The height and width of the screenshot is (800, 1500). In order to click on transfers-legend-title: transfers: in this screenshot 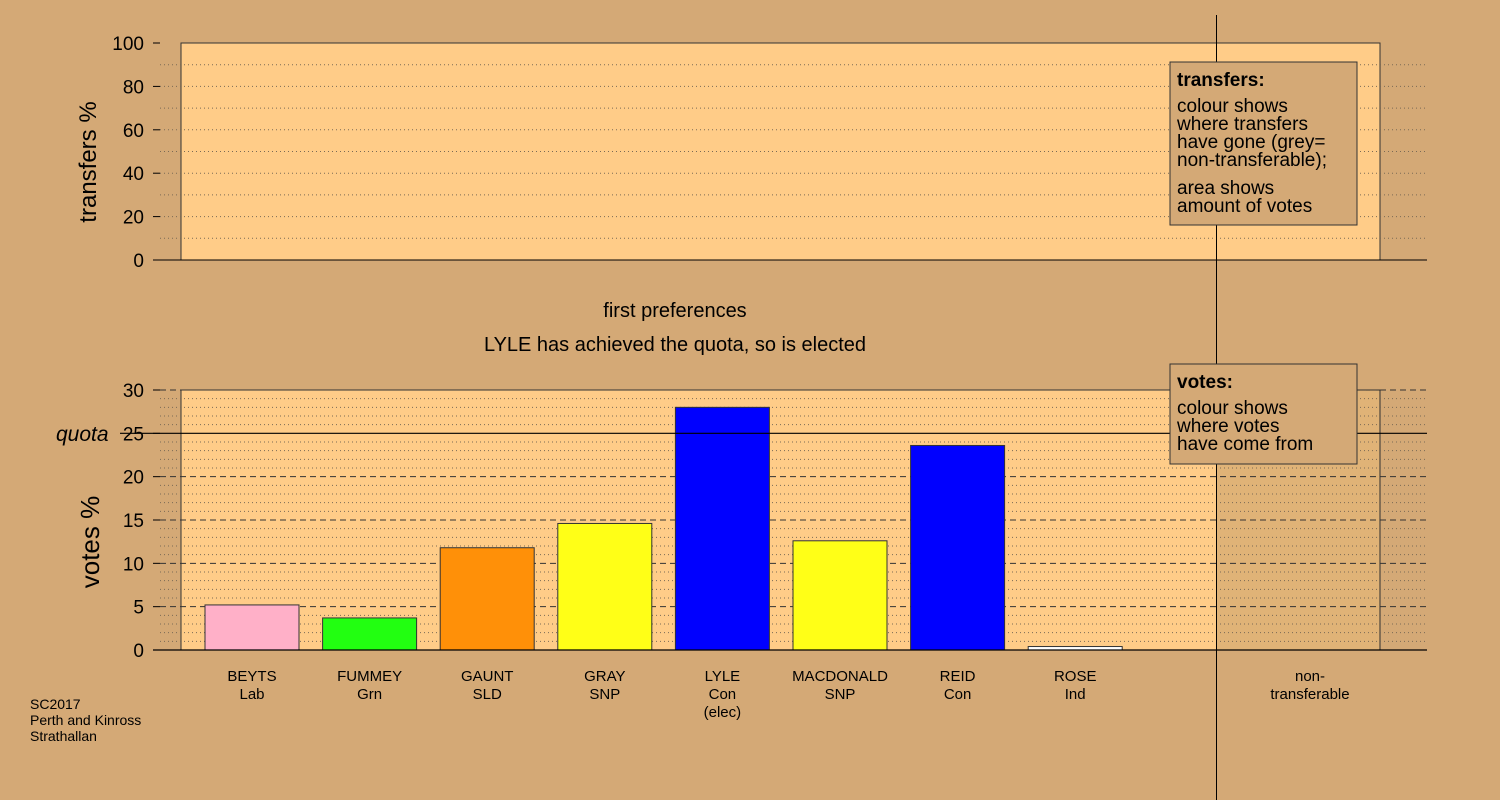, I will do `click(1221, 80)`.